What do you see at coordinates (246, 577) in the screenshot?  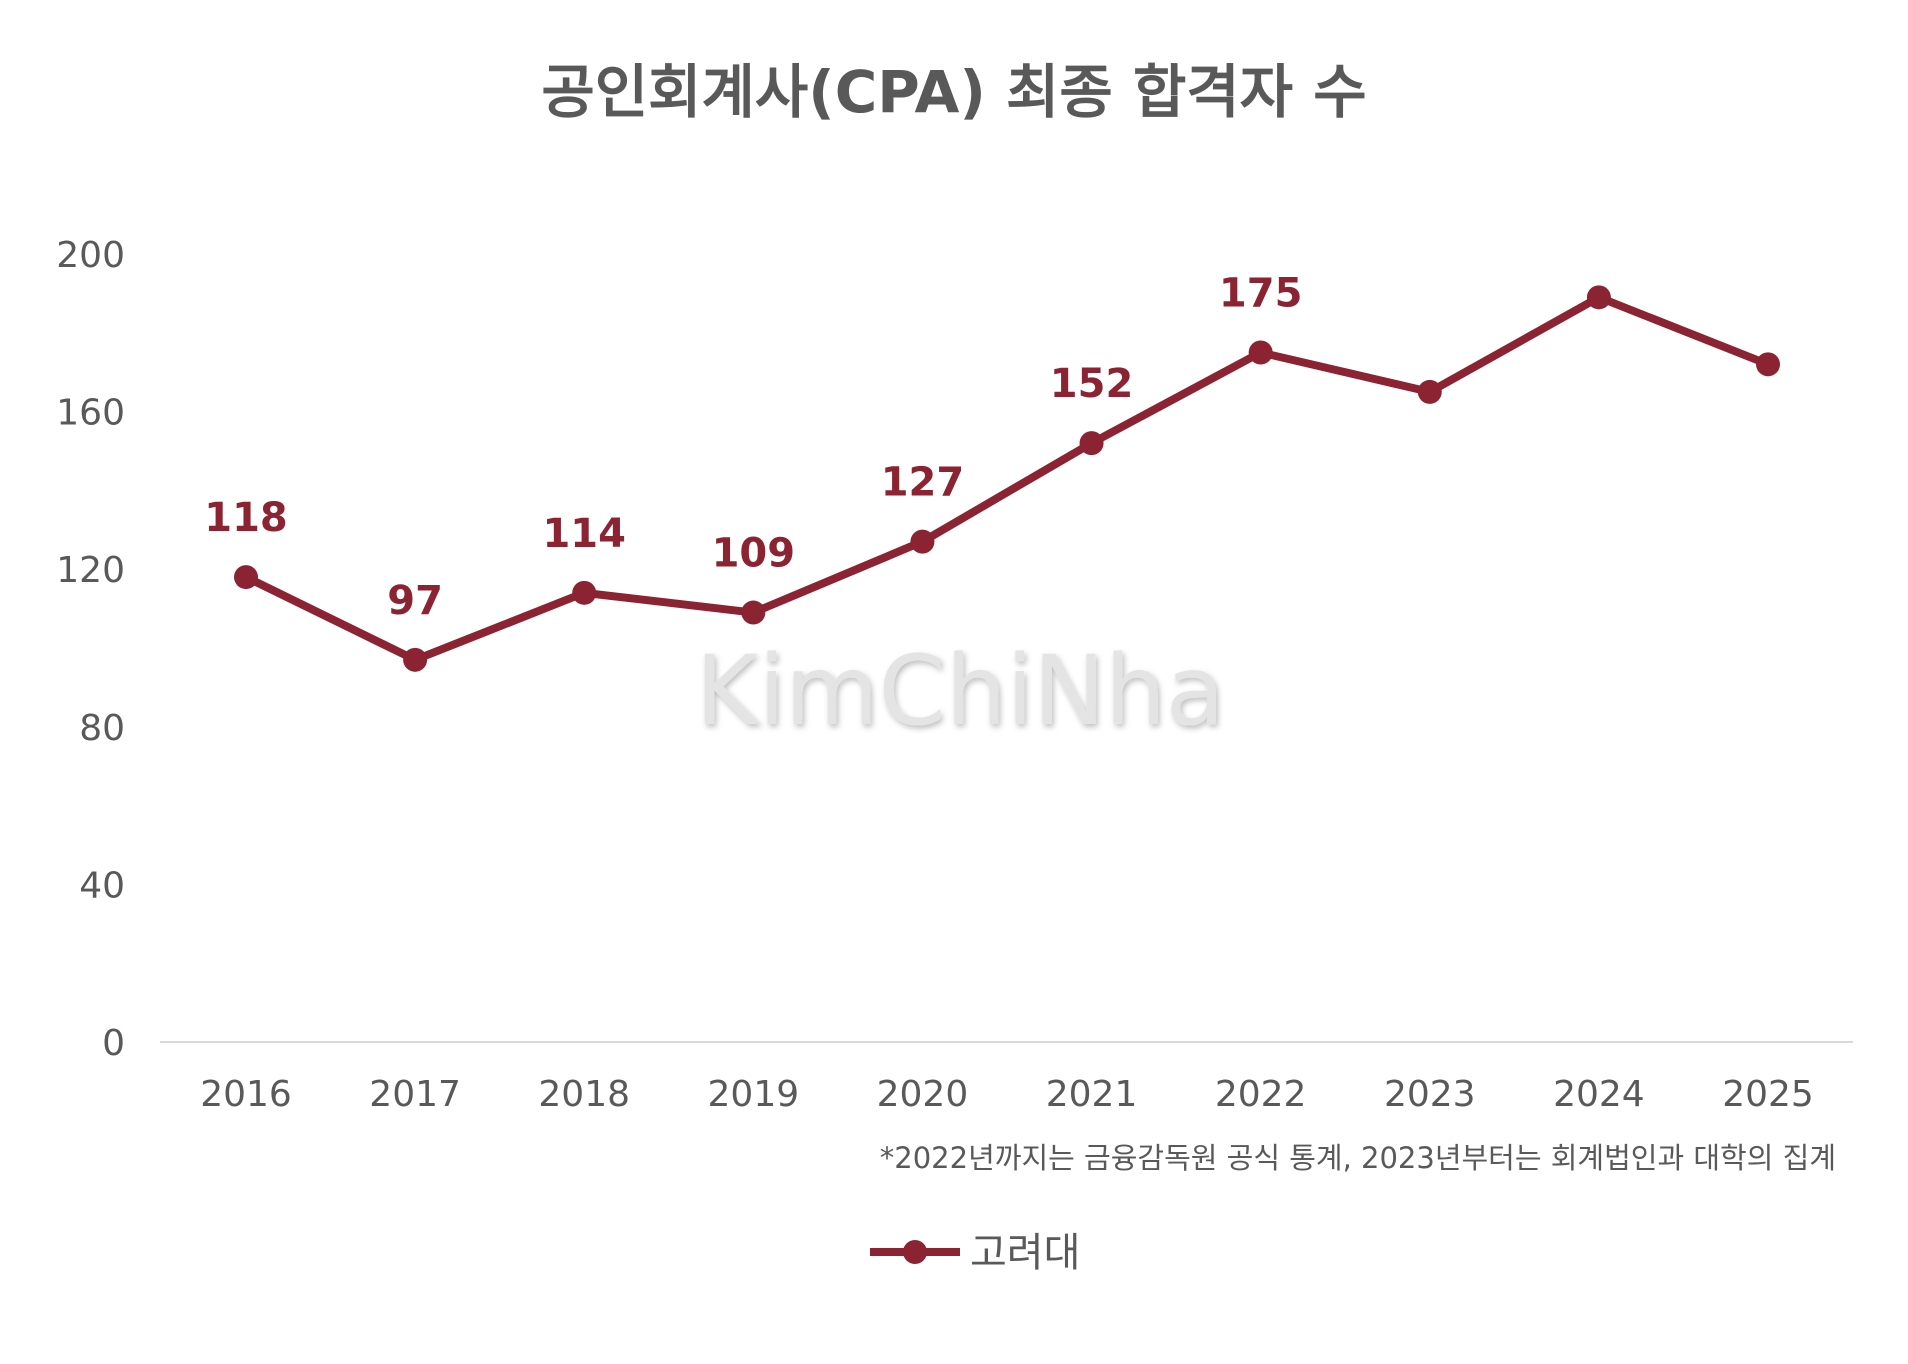 I see `data-point-2016` at bounding box center [246, 577].